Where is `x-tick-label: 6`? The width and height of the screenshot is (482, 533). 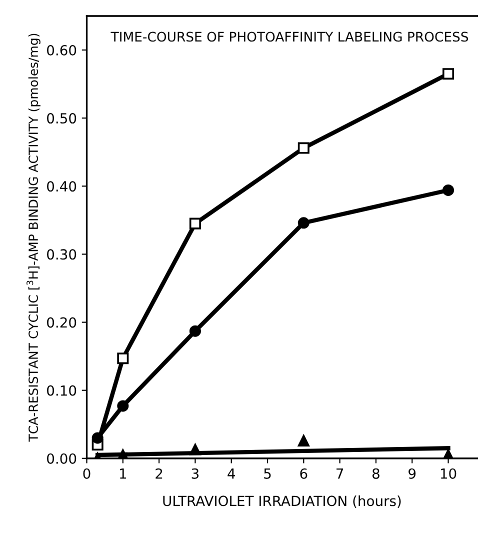
x-tick-label: 6 is located at coordinates (304, 473).